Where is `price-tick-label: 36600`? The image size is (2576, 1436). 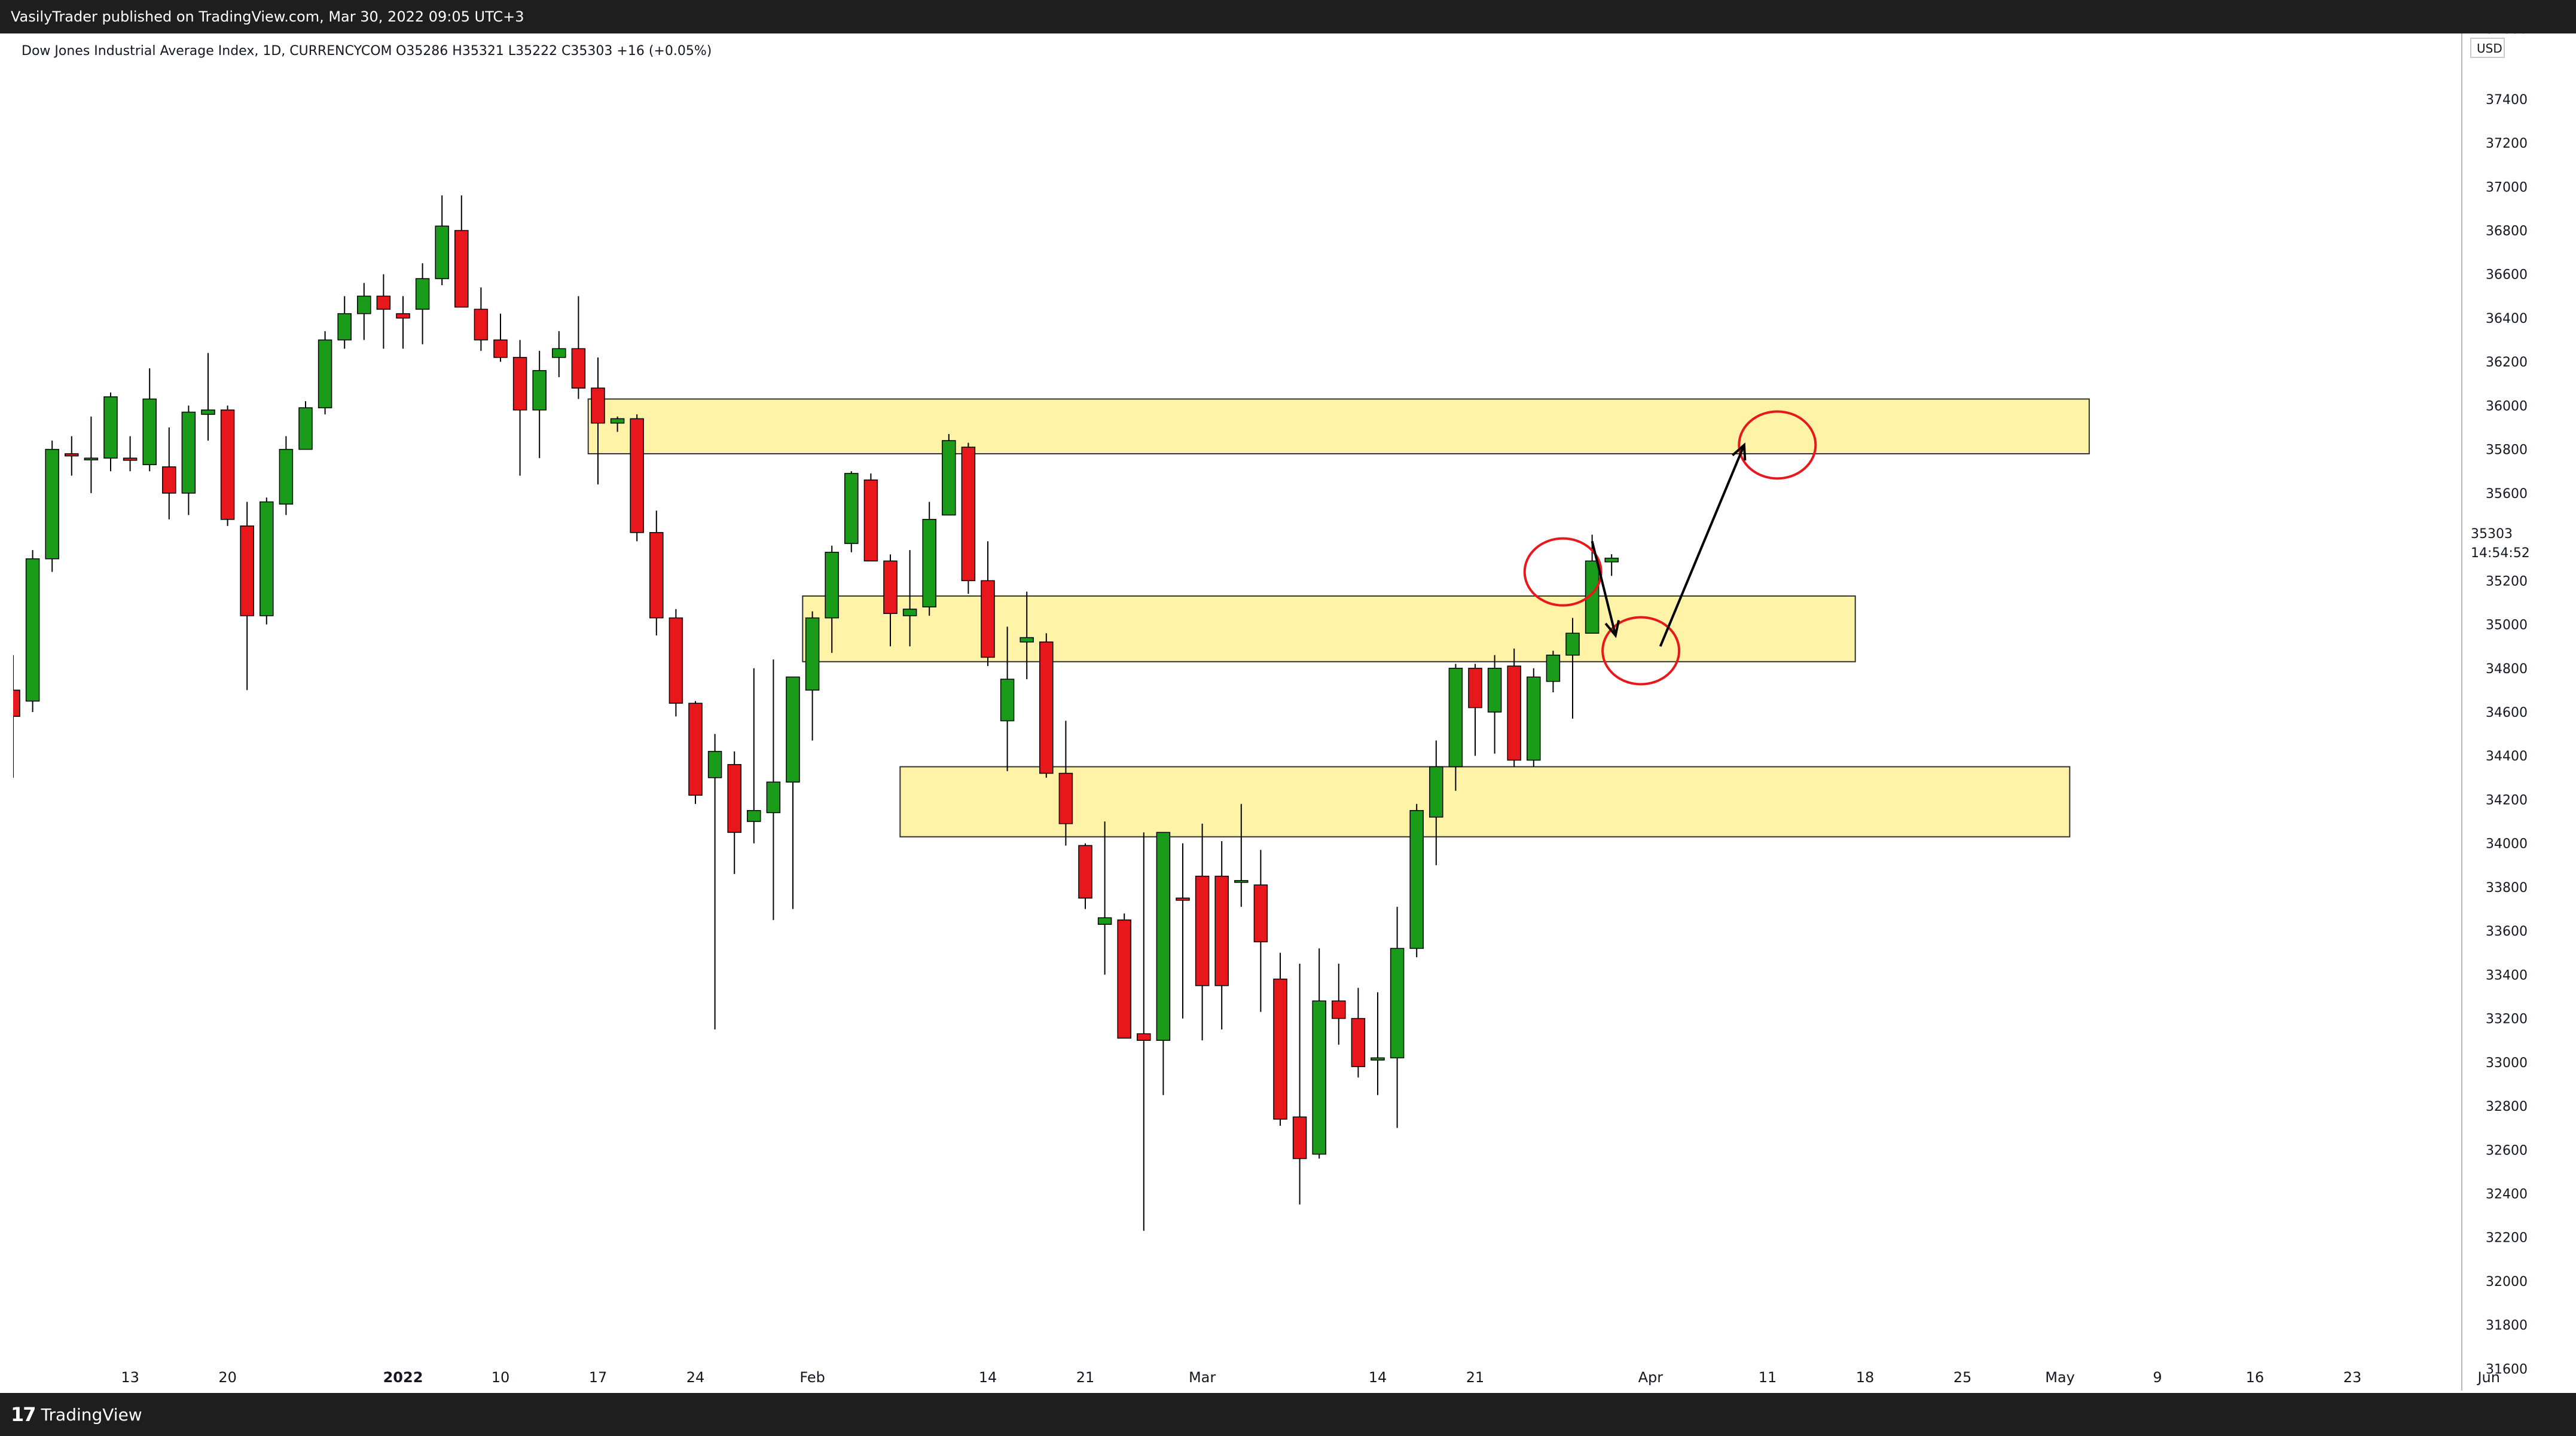 price-tick-label: 36600 is located at coordinates (2507, 275).